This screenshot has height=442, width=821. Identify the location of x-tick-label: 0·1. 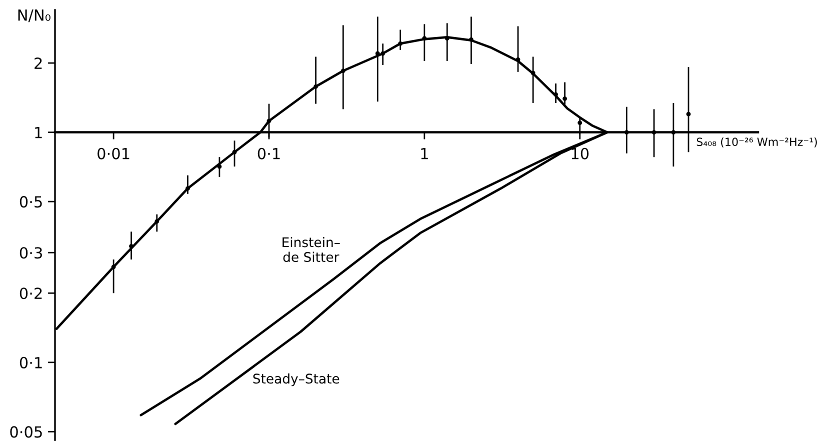
(269, 154).